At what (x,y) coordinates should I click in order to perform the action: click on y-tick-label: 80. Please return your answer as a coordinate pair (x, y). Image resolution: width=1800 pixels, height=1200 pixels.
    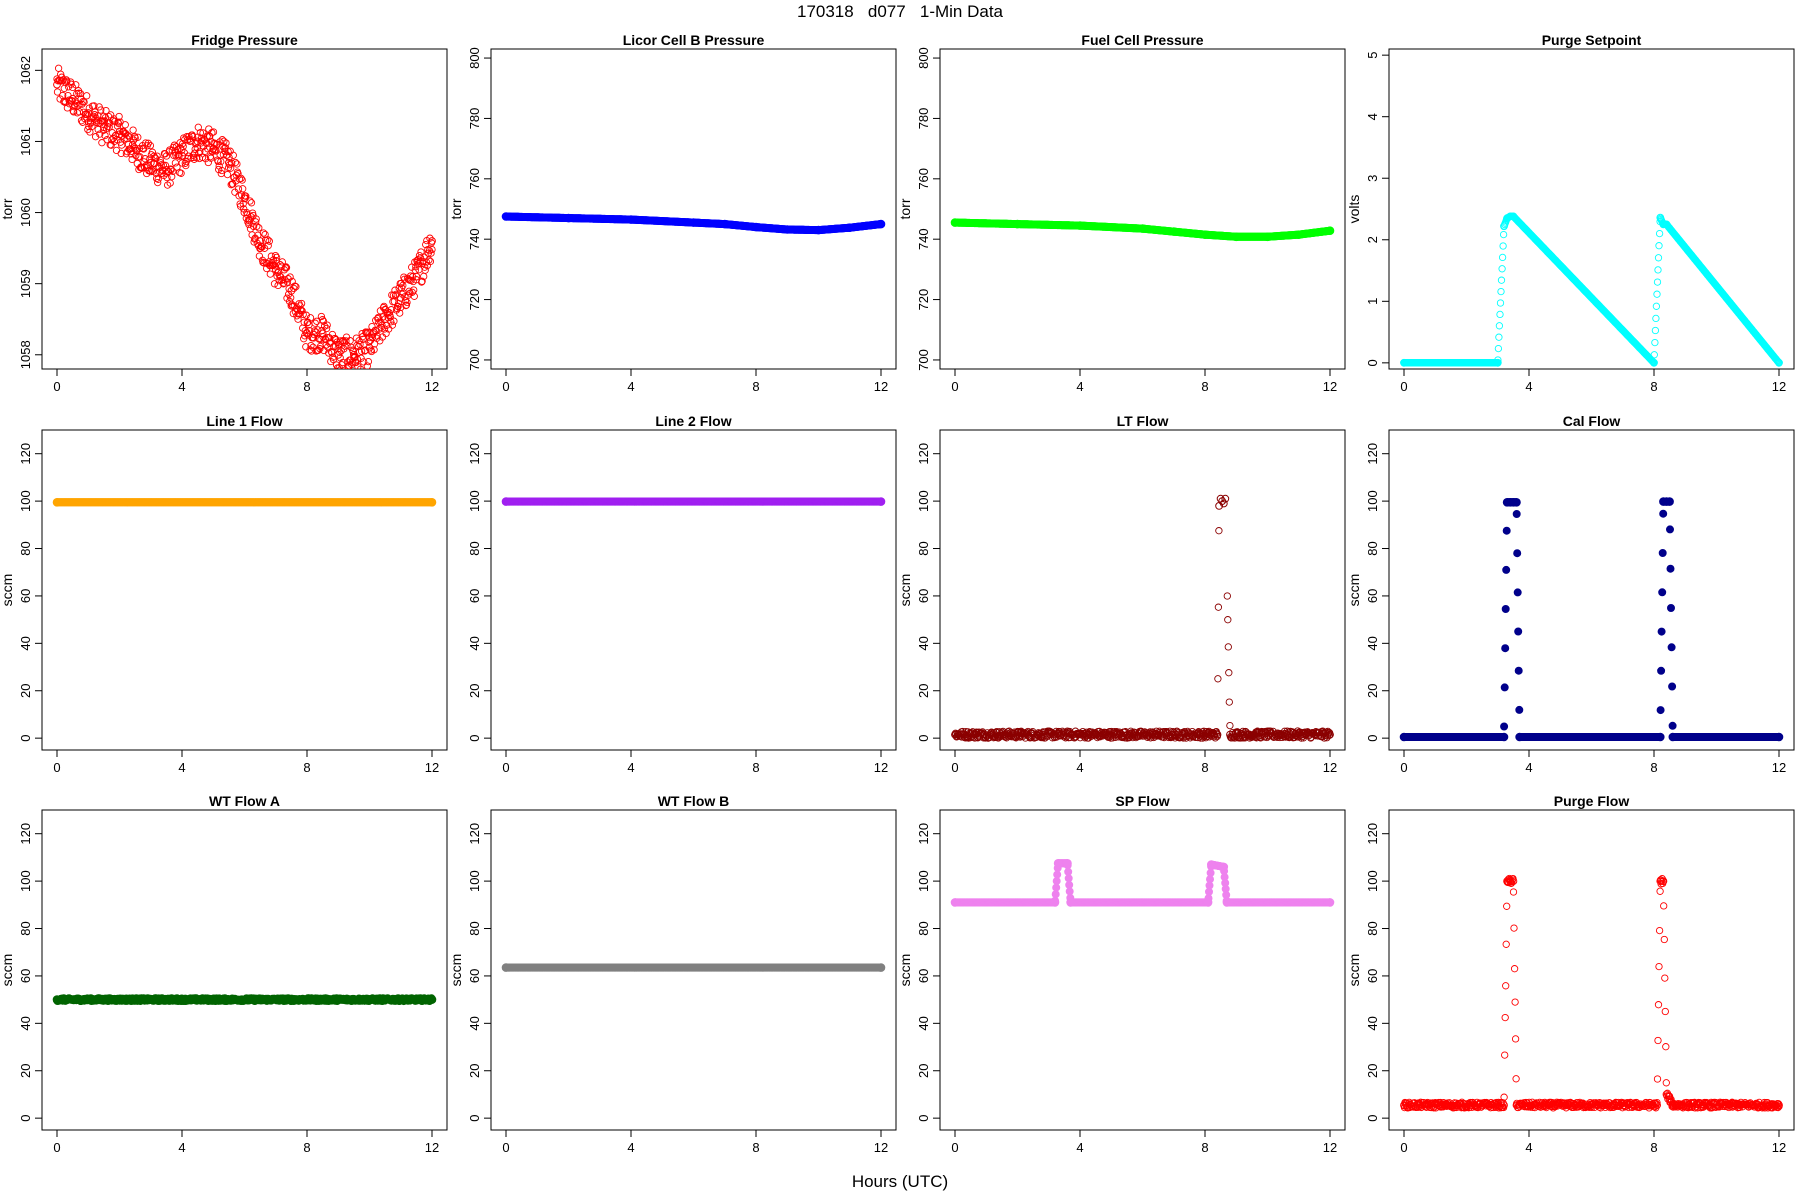
    Looking at the image, I should click on (923, 548).